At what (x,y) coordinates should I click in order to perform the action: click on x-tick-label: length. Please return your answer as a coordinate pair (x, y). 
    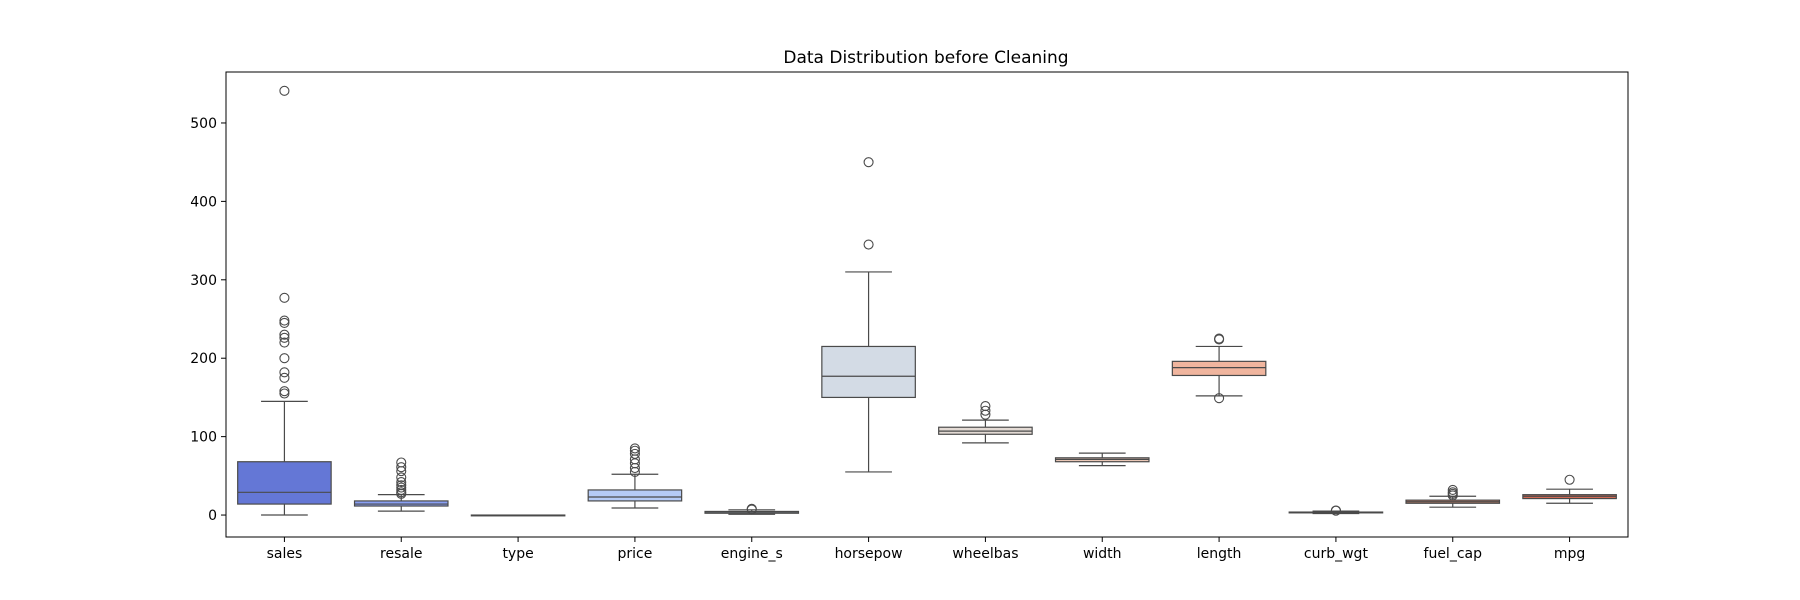
    Looking at the image, I should click on (1219, 554).